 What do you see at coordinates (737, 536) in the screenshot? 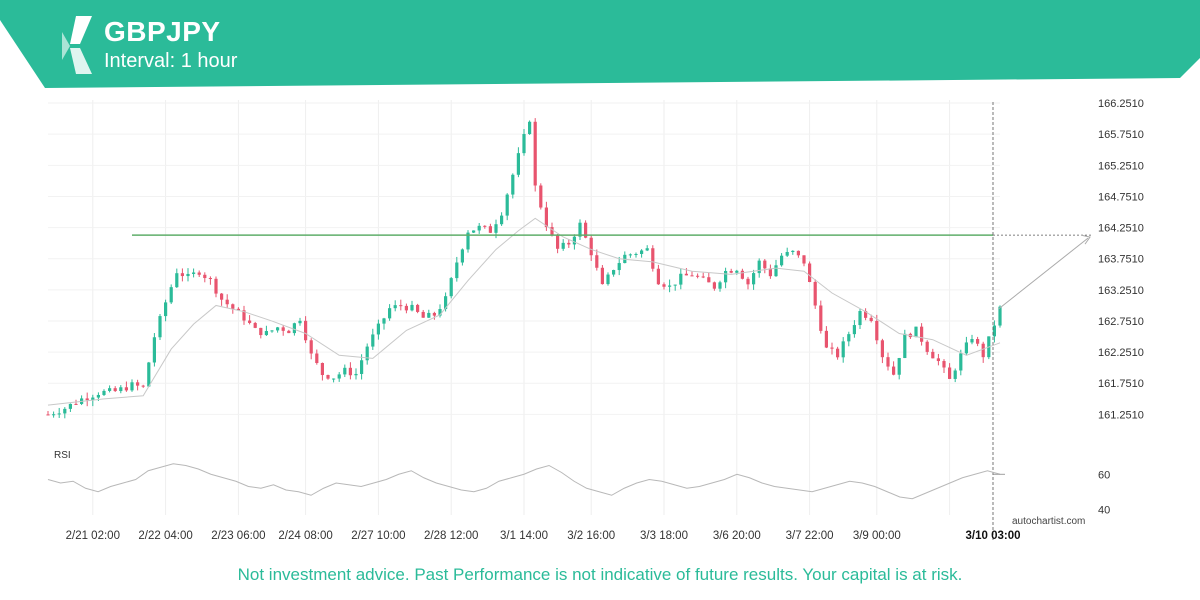
I see `time-tick-label: 3/6 20:00` at bounding box center [737, 536].